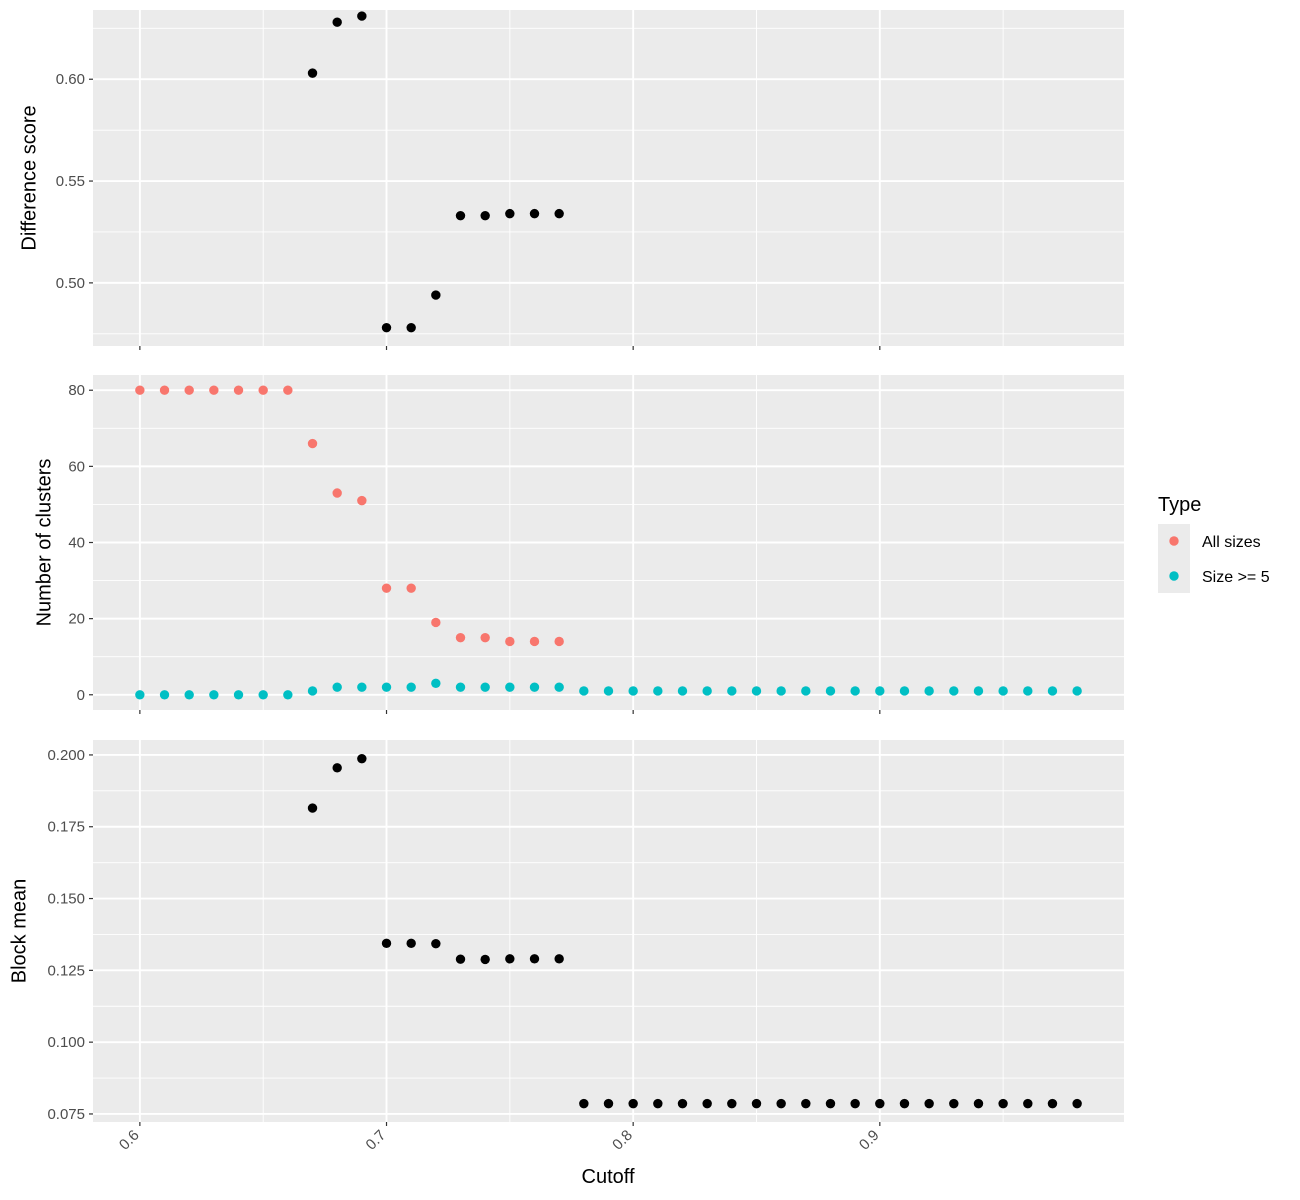 Image resolution: width=1300 pixels, height=1200 pixels. Describe the element at coordinates (66, 1114) in the screenshot. I see `y-tick-label: 0.075` at that location.